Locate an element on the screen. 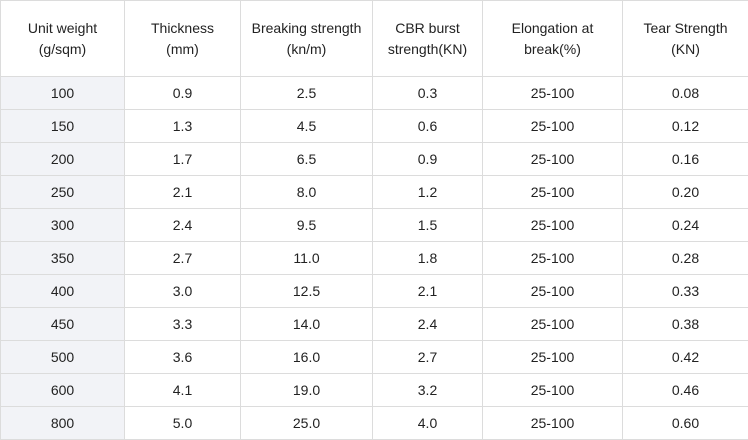  cell-cbr-burst-strength: 2.4 is located at coordinates (427, 324).